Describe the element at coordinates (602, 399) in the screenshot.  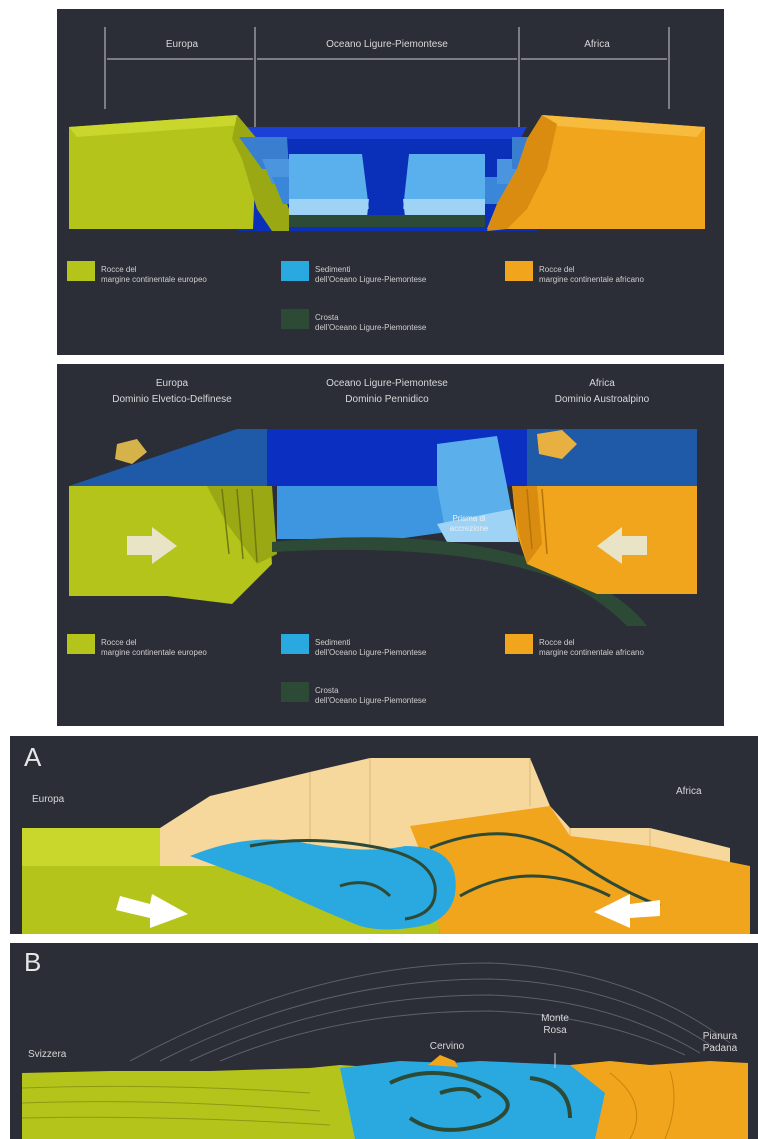
I see `africa-domain-label: Dominio Austroalpino` at that location.